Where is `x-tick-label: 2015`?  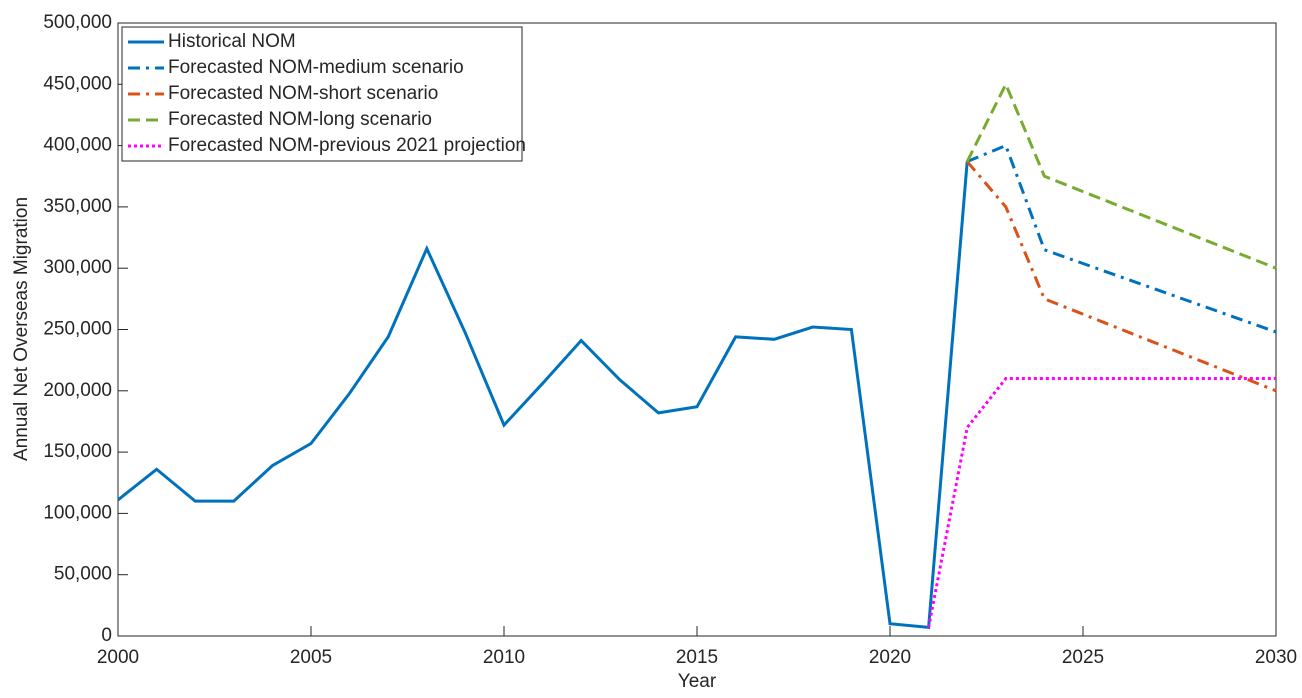
x-tick-label: 2015 is located at coordinates (697, 657).